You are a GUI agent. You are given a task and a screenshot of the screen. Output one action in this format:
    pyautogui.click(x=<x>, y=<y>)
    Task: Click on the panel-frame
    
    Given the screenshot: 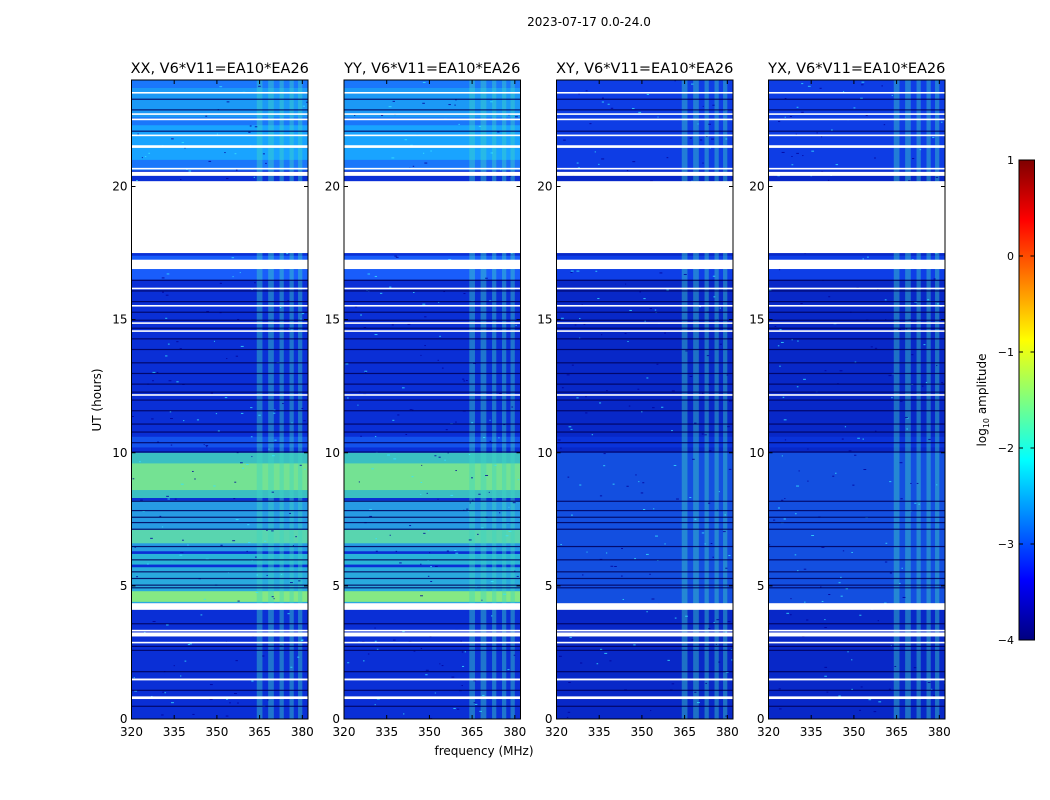 What is the action you would take?
    pyautogui.click(x=220, y=399)
    